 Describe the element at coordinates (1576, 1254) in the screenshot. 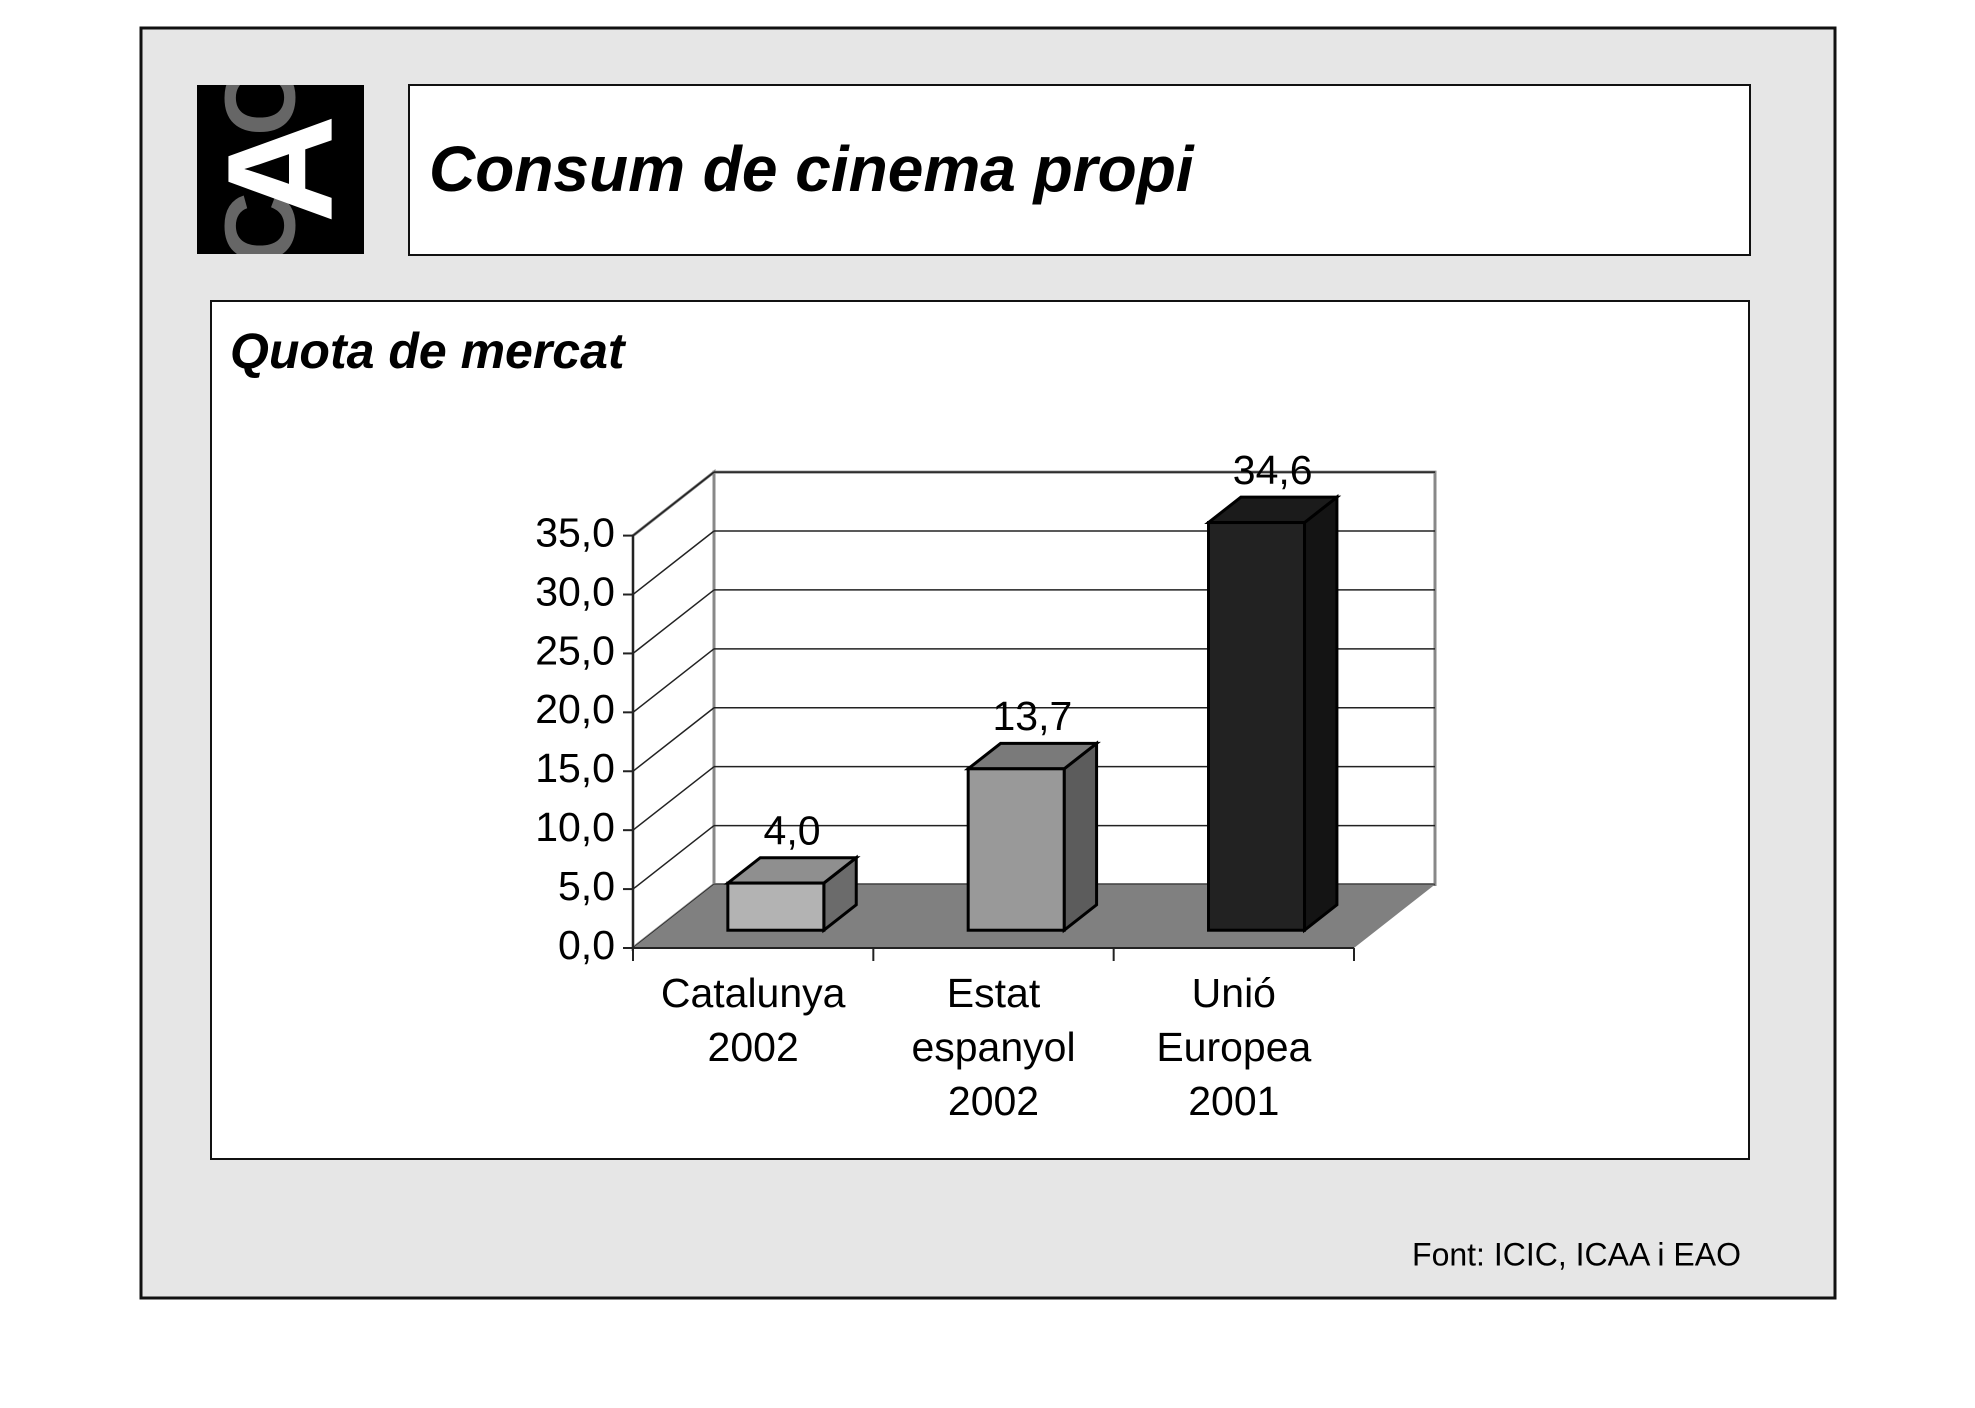

I see `source: Font: ICIC, ICAA i EAO` at that location.